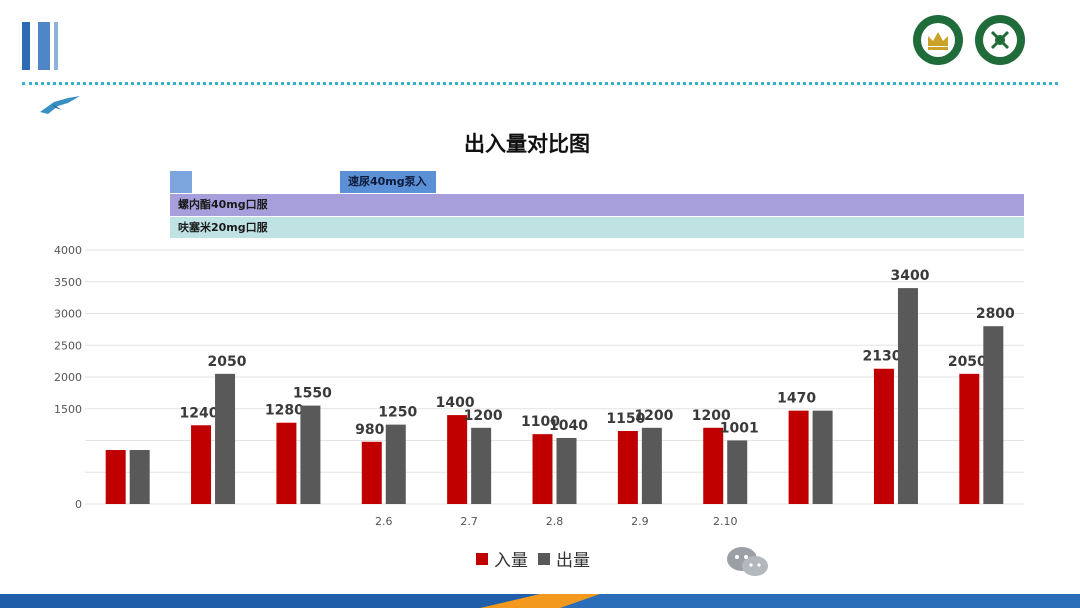 The image size is (1080, 608). What do you see at coordinates (555, 521) in the screenshot?
I see `x-tick-label: 2.8` at bounding box center [555, 521].